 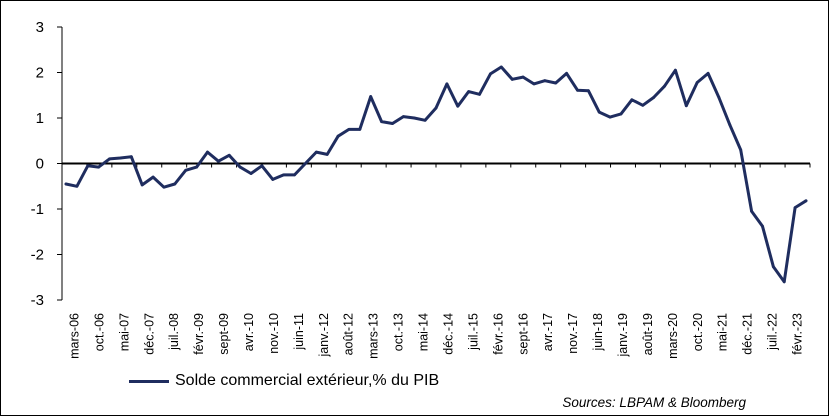 What do you see at coordinates (149, 334) in the screenshot?
I see `x-tick-label: déc.-07` at bounding box center [149, 334].